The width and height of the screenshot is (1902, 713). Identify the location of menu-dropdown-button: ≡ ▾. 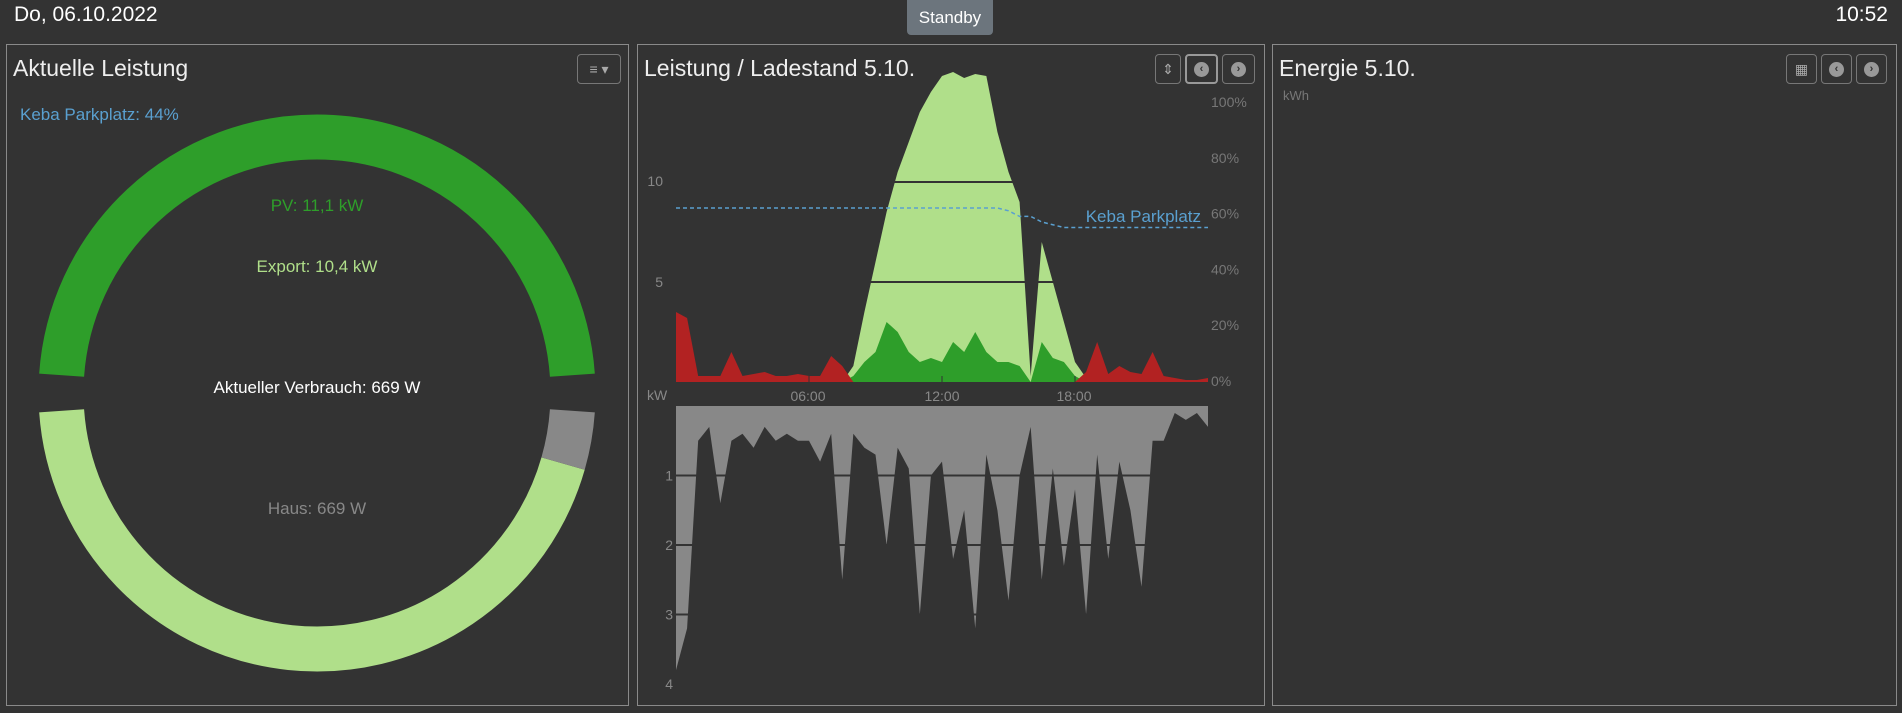
(599, 69).